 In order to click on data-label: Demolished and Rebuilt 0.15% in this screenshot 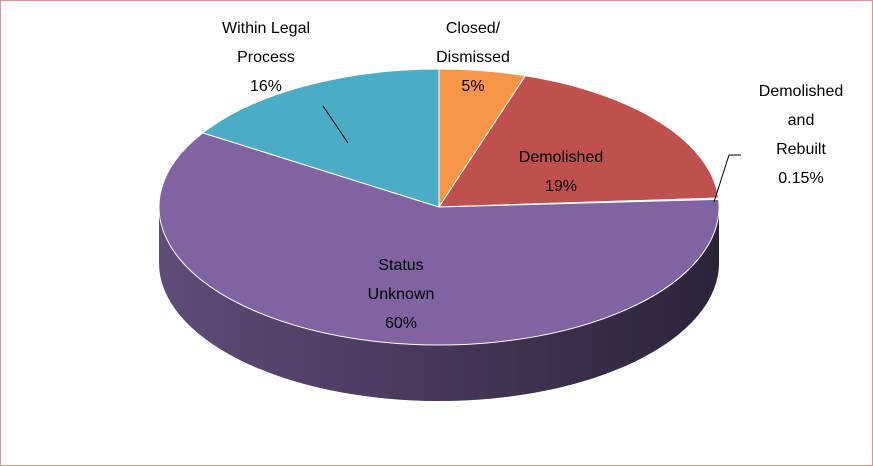, I will do `click(801, 135)`.